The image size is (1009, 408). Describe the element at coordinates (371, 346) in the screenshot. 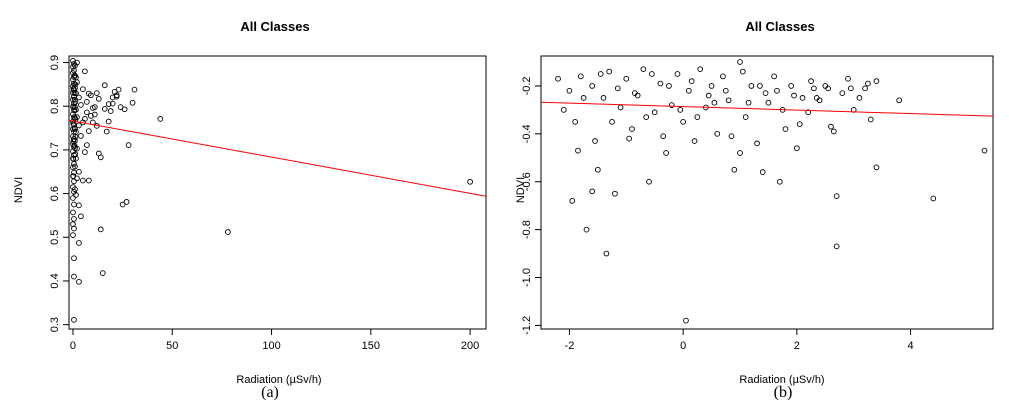

I see `x-tick-label-a: 150` at that location.